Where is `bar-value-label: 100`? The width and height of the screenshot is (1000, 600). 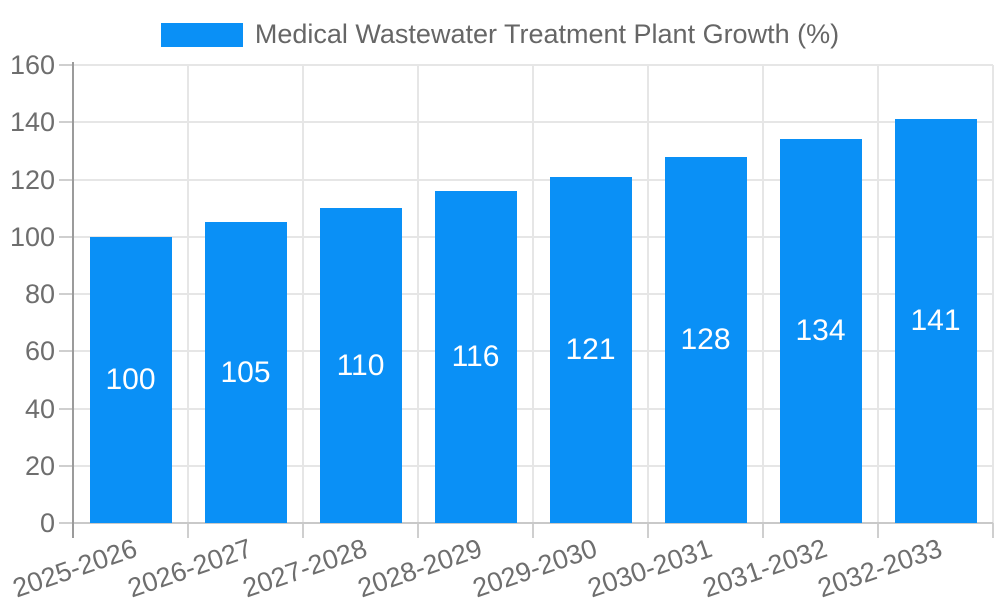 bar-value-label: 100 is located at coordinates (130, 379).